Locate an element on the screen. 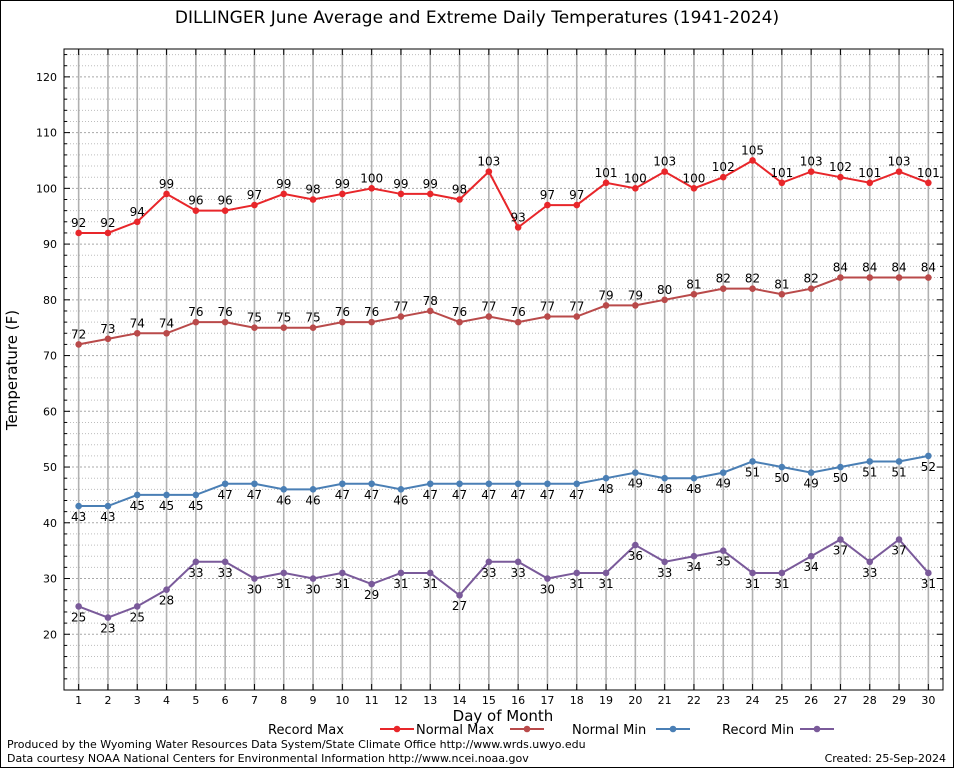 Image resolution: width=954 pixels, height=768 pixels. y-tick-label: 80 is located at coordinates (50, 300).